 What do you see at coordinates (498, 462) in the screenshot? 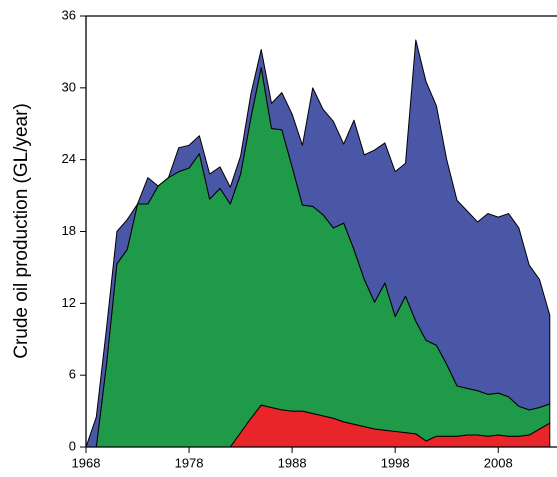
I see `x-tick-label: 2008` at bounding box center [498, 462].